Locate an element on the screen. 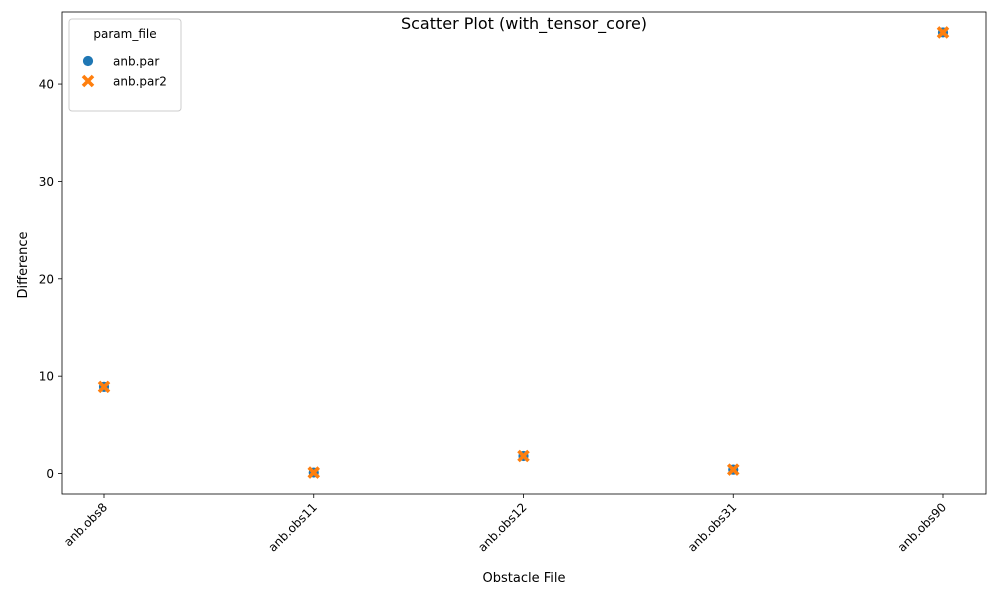 The width and height of the screenshot is (1000, 600). x-tick-label: anb.obs8 is located at coordinates (85, 524).